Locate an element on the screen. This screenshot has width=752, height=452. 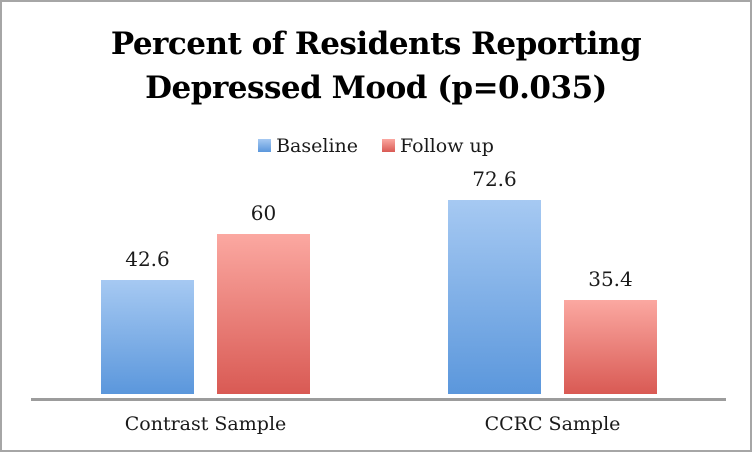
legend-label-follow-up: Follow up is located at coordinates (447, 146).